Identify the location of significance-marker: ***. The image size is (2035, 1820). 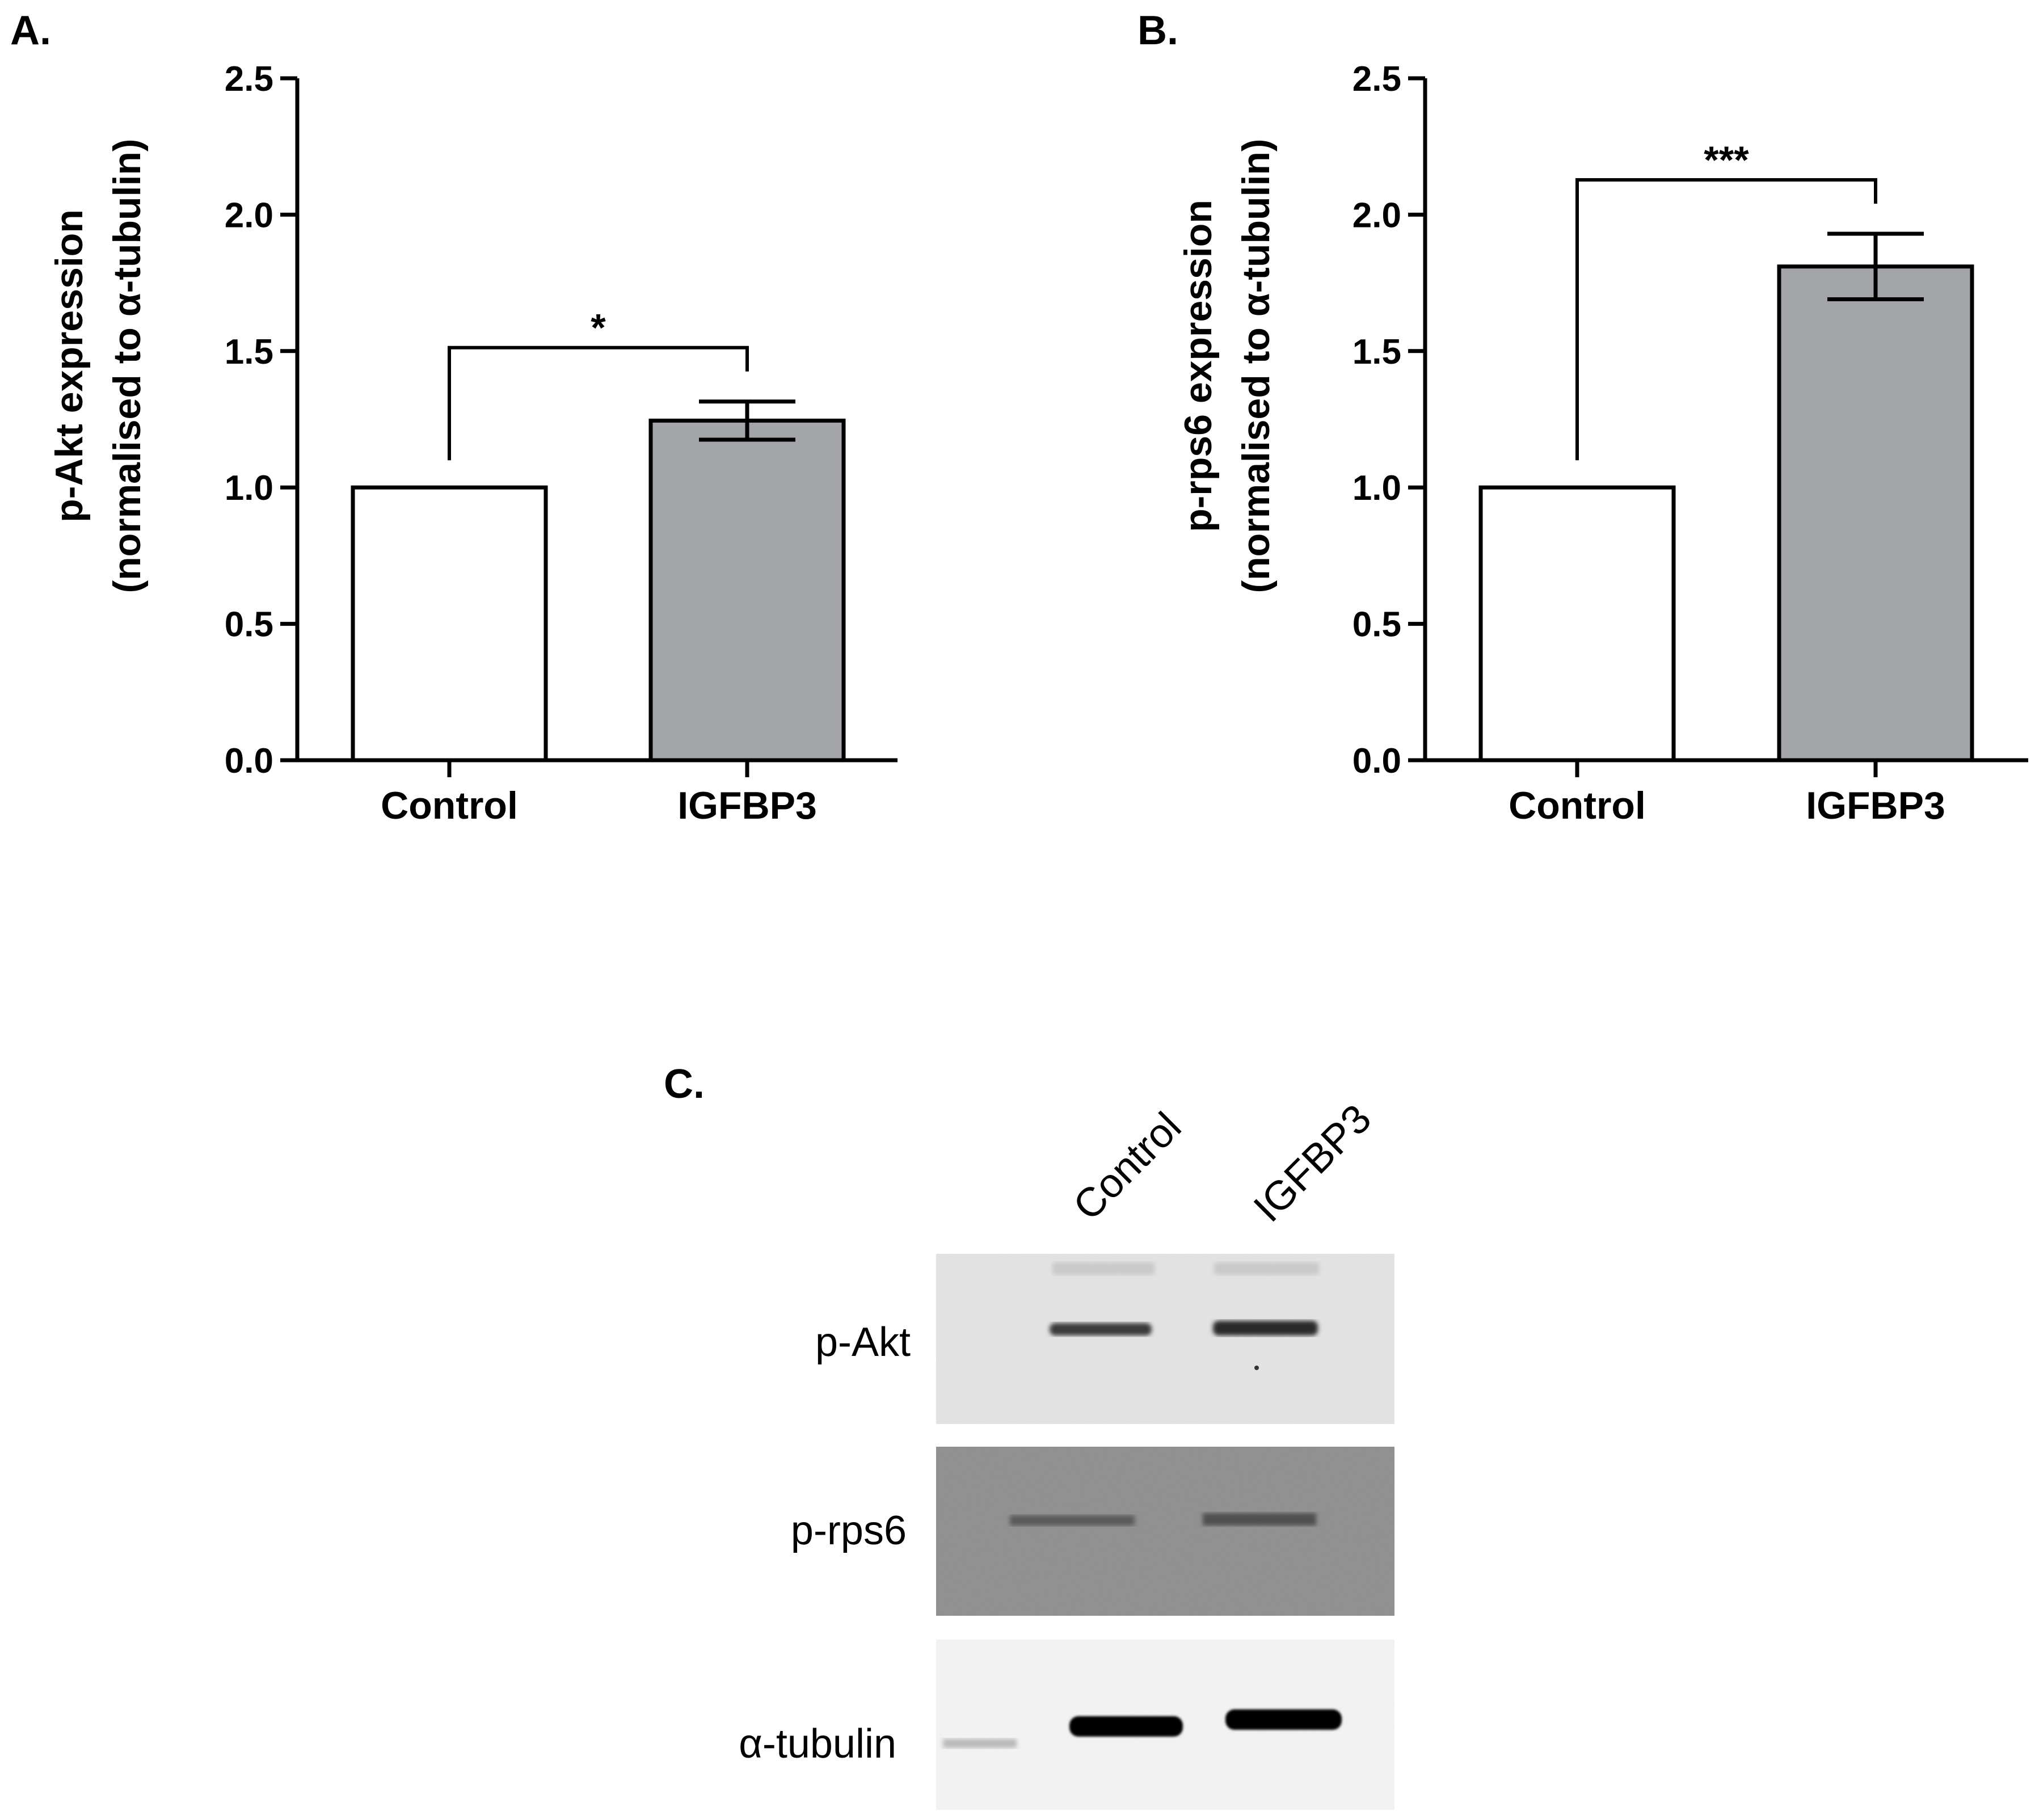
(1726, 160).